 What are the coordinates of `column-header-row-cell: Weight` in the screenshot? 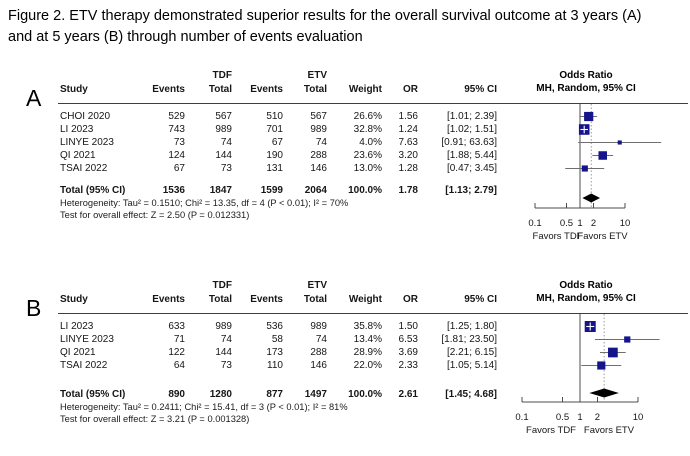 It's located at (365, 299).